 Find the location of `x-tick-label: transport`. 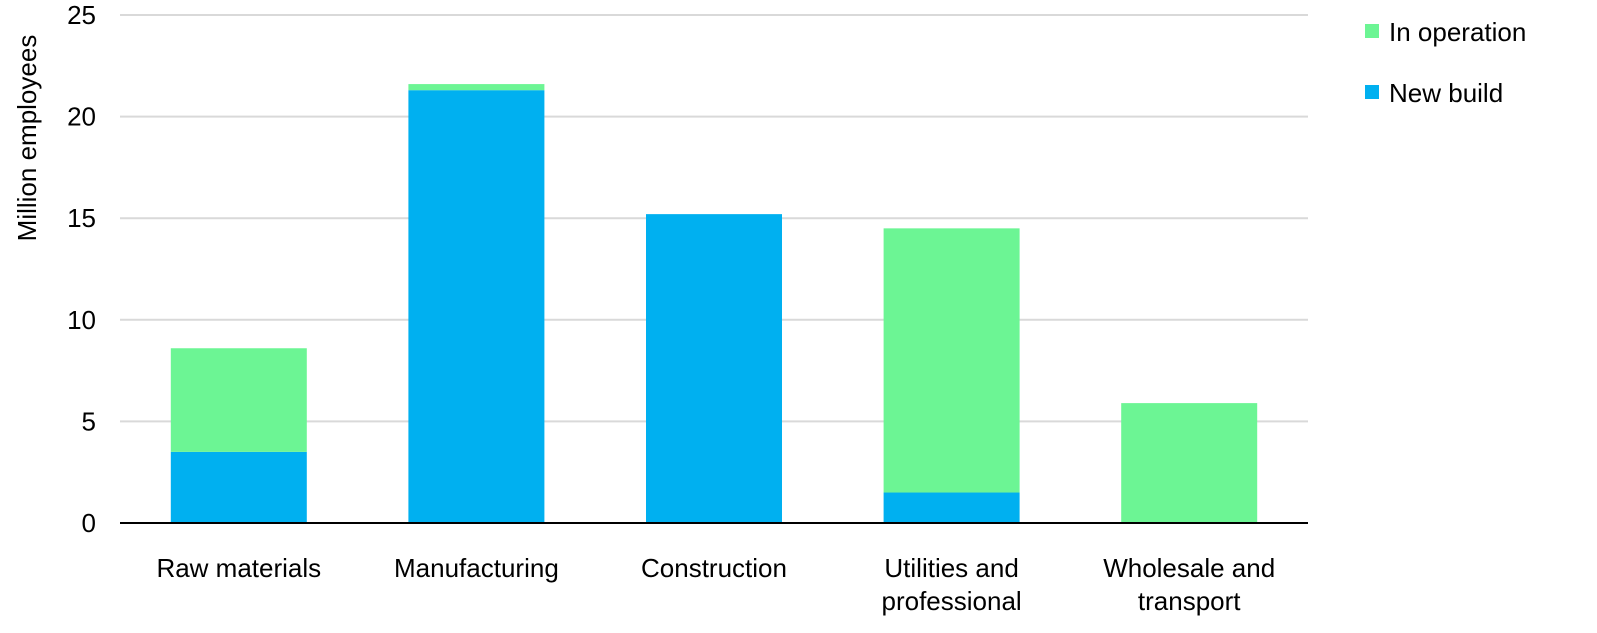

x-tick-label: transport is located at coordinates (1189, 601).